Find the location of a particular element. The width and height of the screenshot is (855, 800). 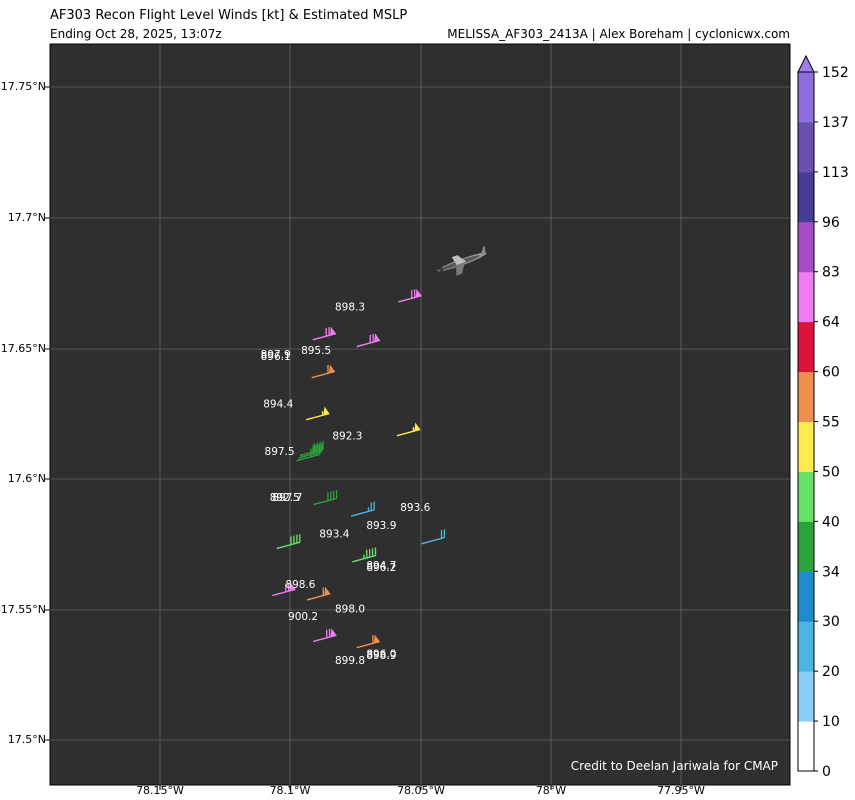

pressure-label: 897.9 is located at coordinates (276, 355).